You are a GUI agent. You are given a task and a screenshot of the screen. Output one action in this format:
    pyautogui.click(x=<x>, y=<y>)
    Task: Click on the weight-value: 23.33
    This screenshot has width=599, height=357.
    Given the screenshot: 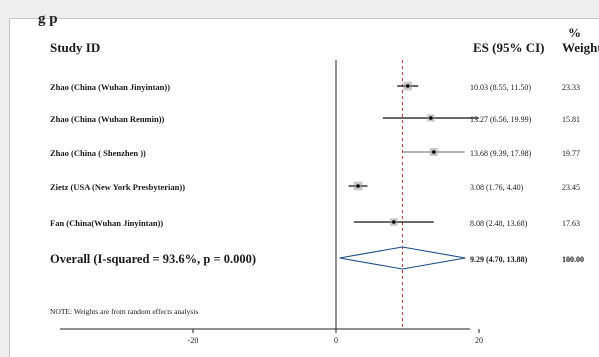 What is the action you would take?
    pyautogui.click(x=571, y=87)
    